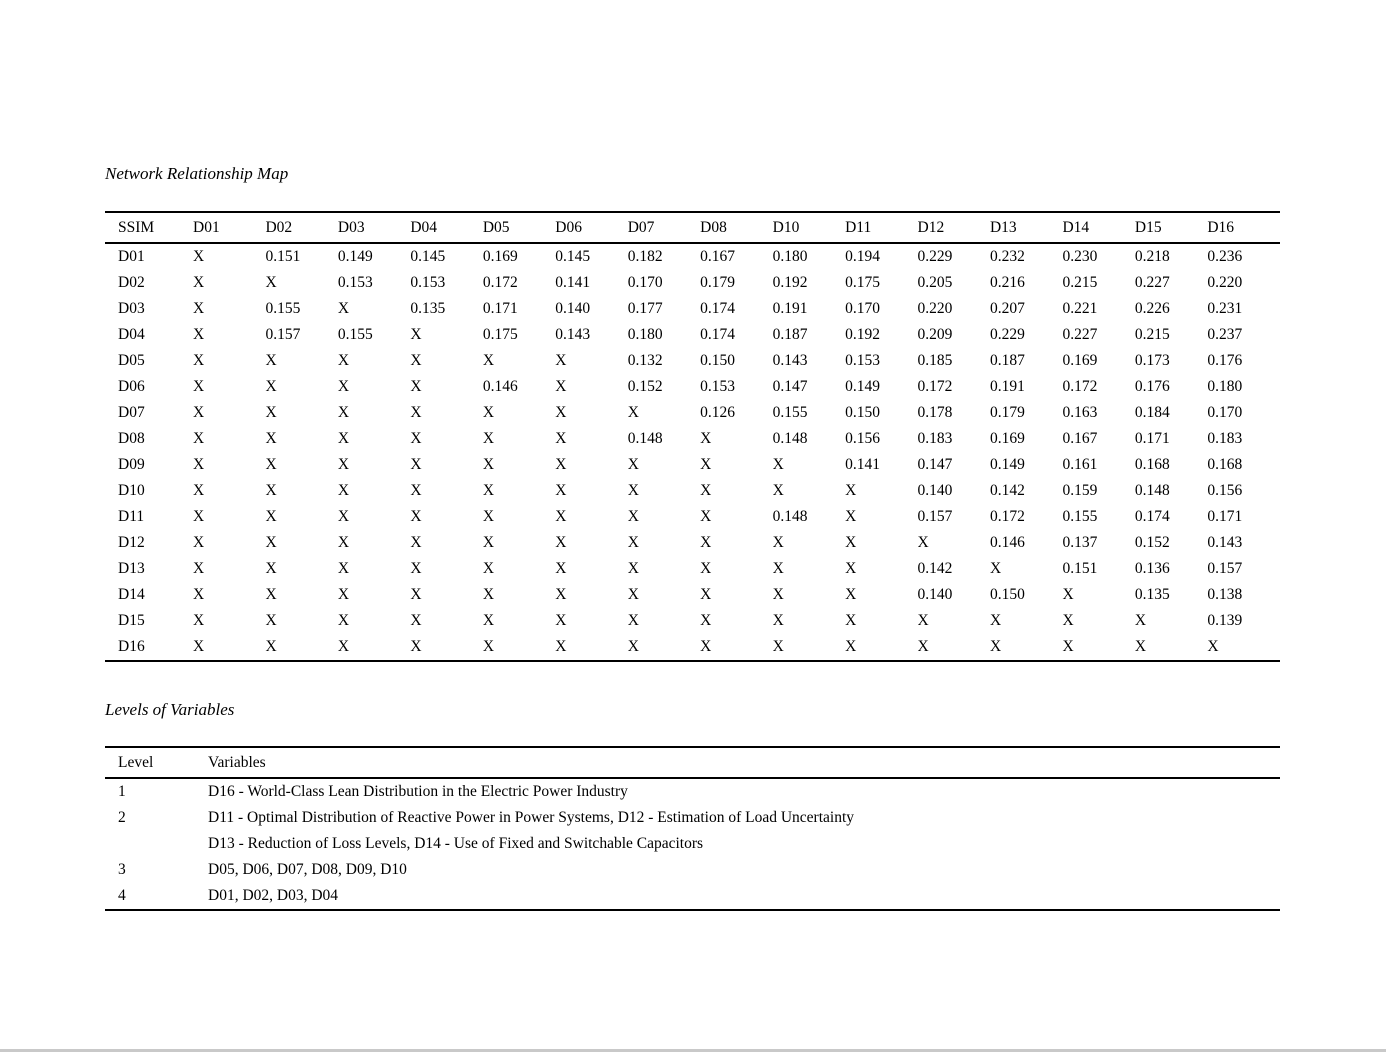 The image size is (1386, 1052). I want to click on matrix-cell: 0.149, so click(355, 256).